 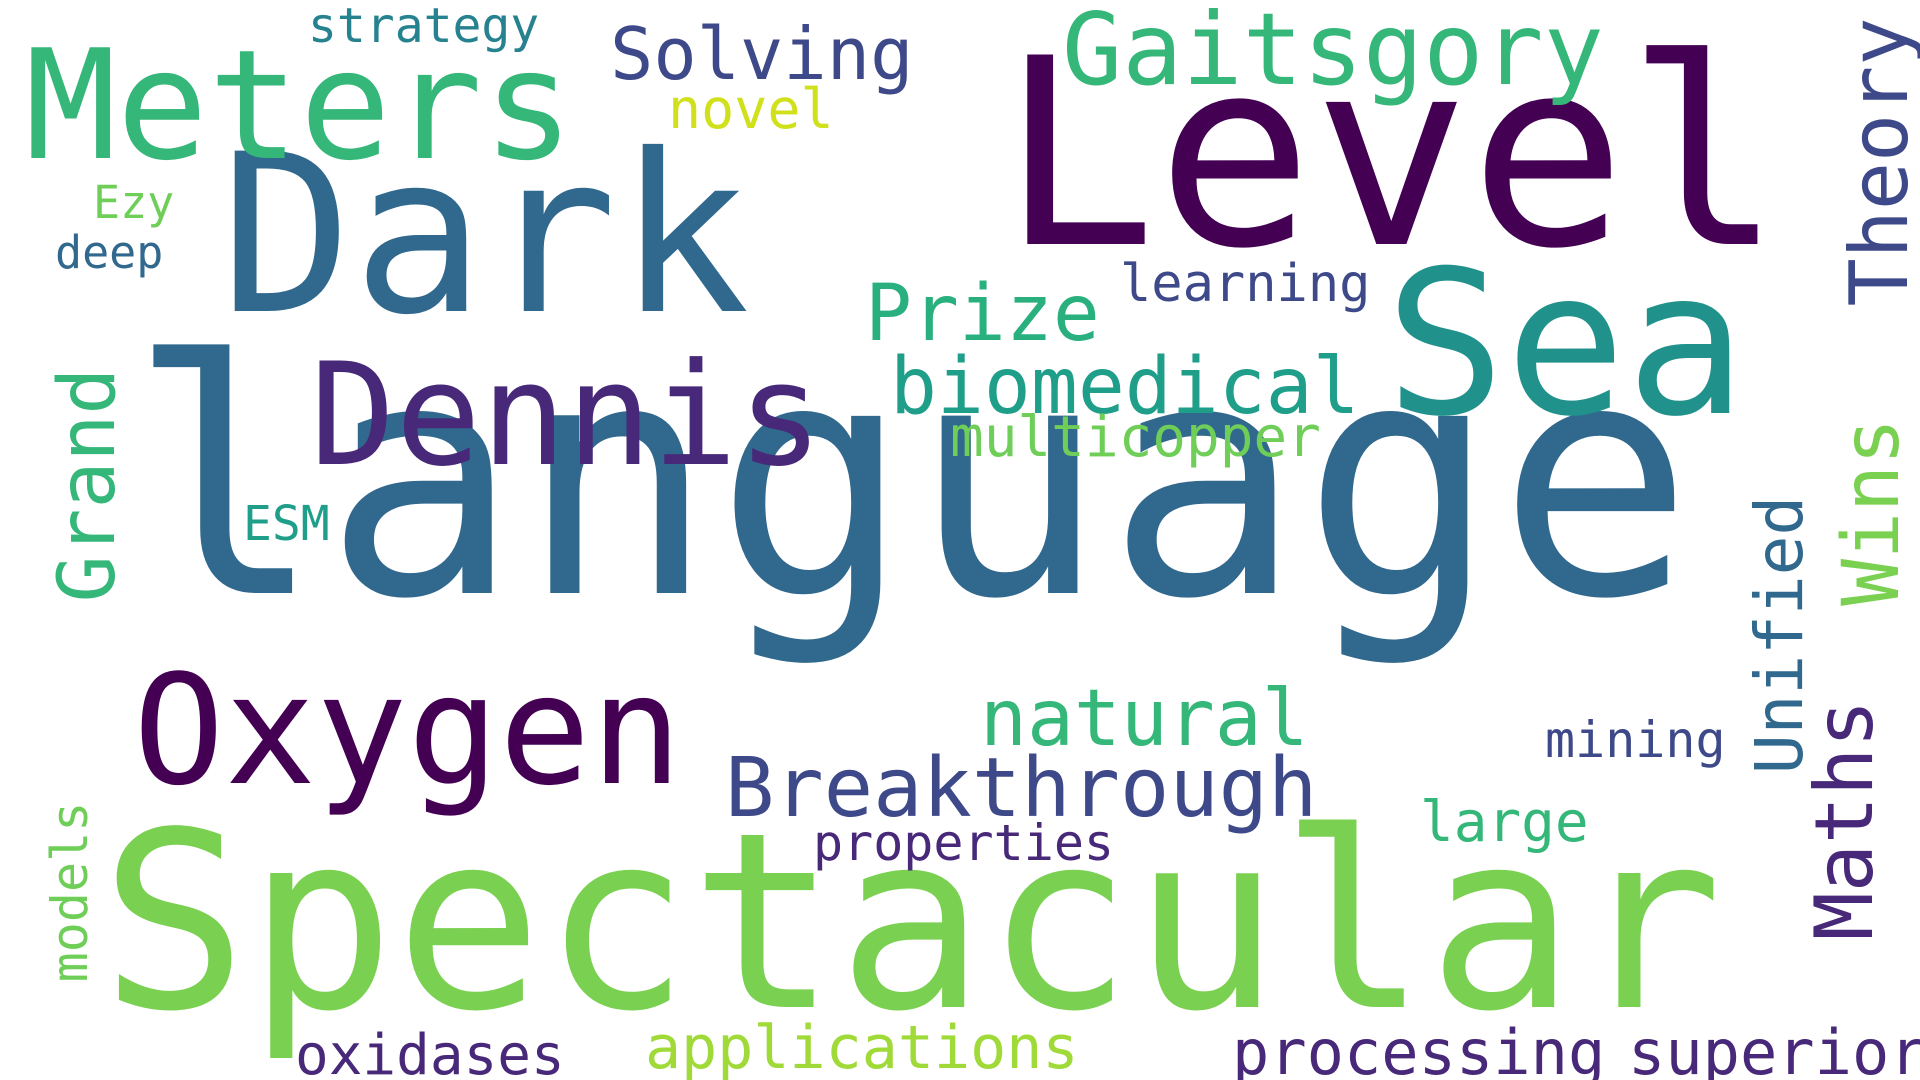 What do you see at coordinates (1391, 155) in the screenshot?
I see `word-level: Level` at bounding box center [1391, 155].